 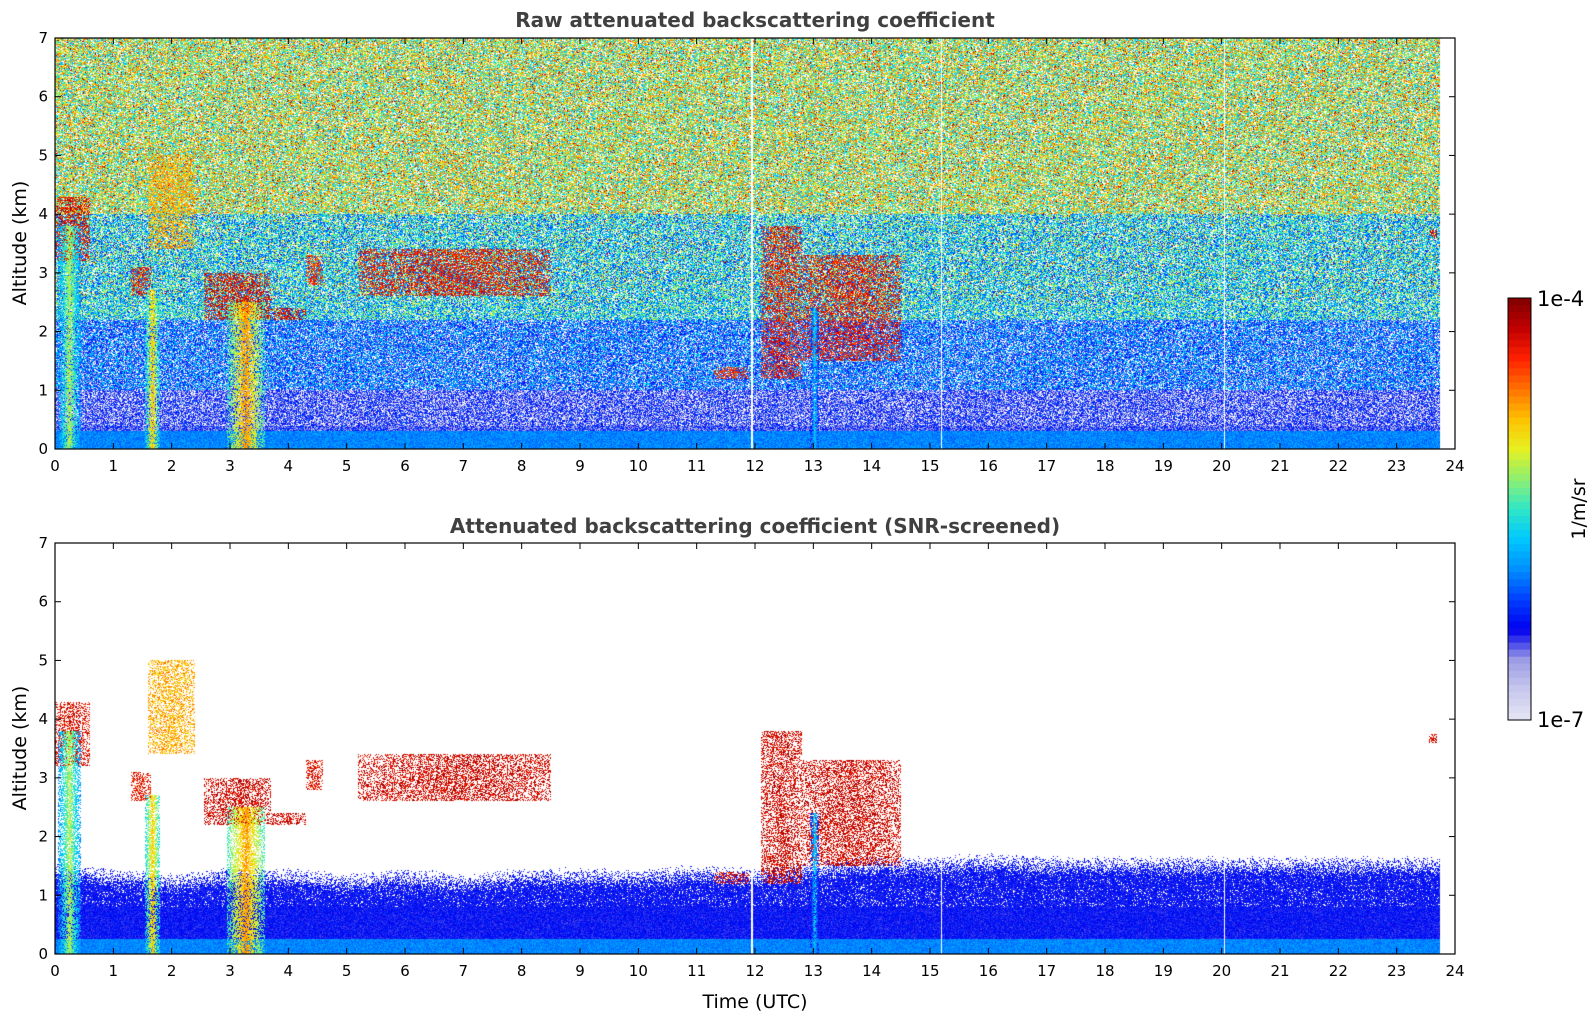 I want to click on y-tick-label: 5, so click(x=43, y=155).